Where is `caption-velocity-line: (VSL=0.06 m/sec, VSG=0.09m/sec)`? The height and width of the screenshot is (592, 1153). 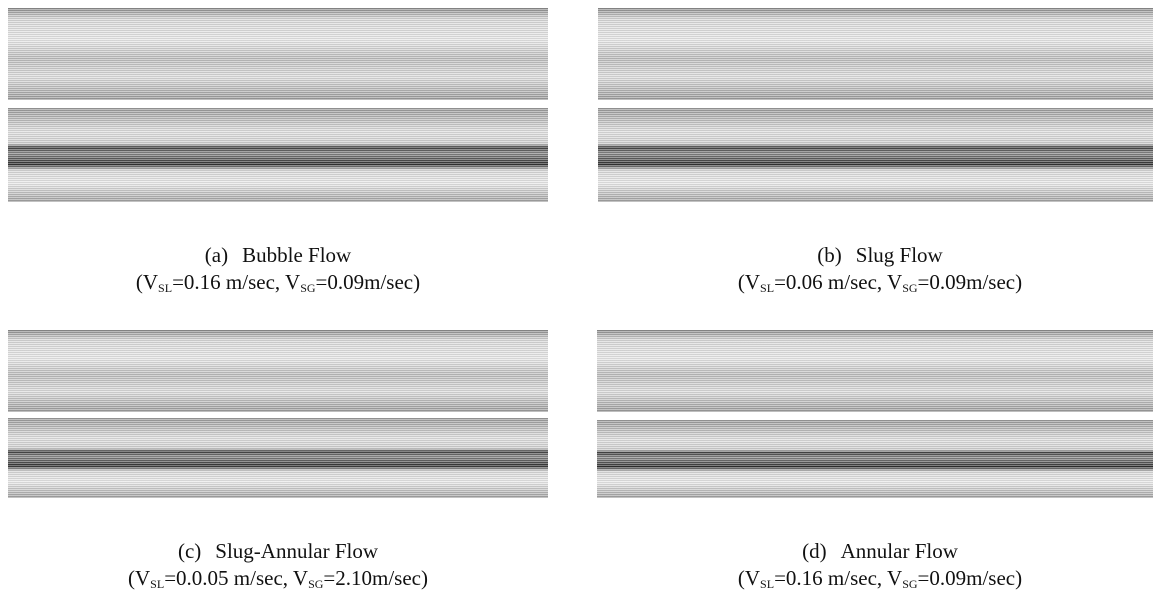
caption-velocity-line: (VSL=0.06 m/sec, VSG=0.09m/sec) is located at coordinates (880, 282).